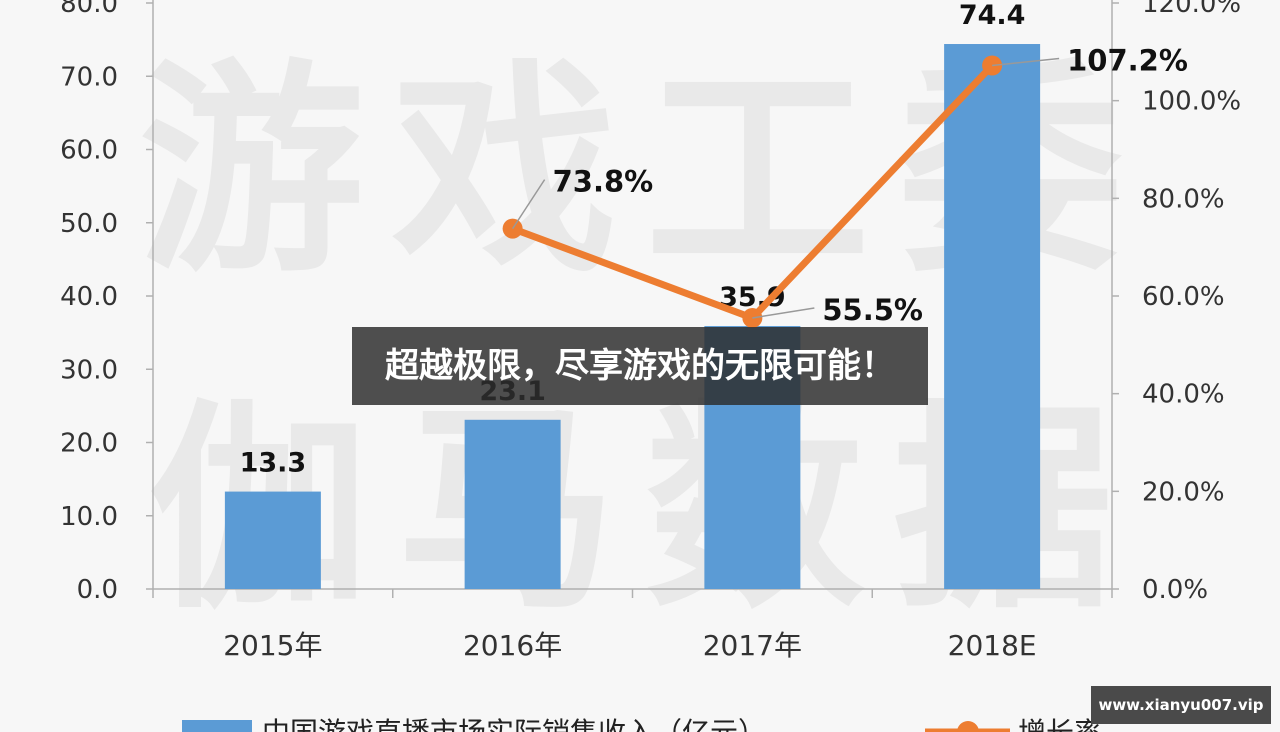 The width and height of the screenshot is (1280, 732). Describe the element at coordinates (1183, 199) in the screenshot. I see `y-right-tick-label: 80.0%` at that location.